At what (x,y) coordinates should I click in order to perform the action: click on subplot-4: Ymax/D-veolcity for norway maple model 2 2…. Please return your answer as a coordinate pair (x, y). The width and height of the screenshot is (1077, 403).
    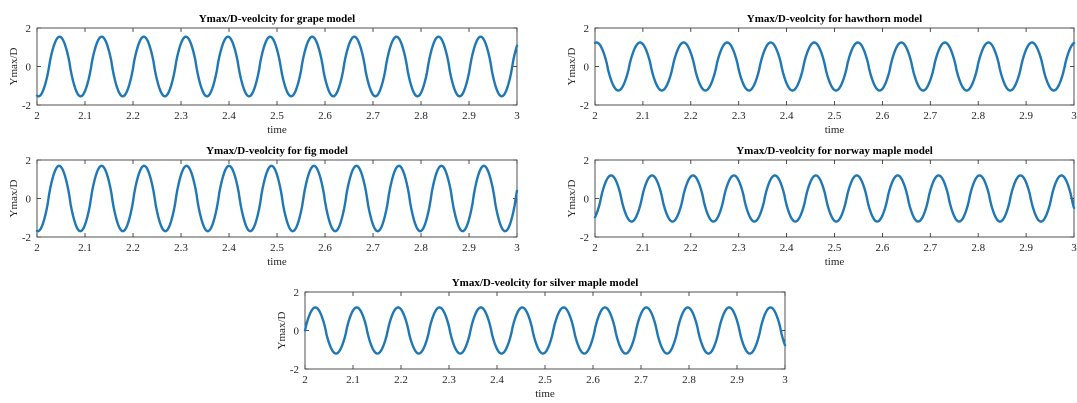
    Looking at the image, I should click on (821, 206).